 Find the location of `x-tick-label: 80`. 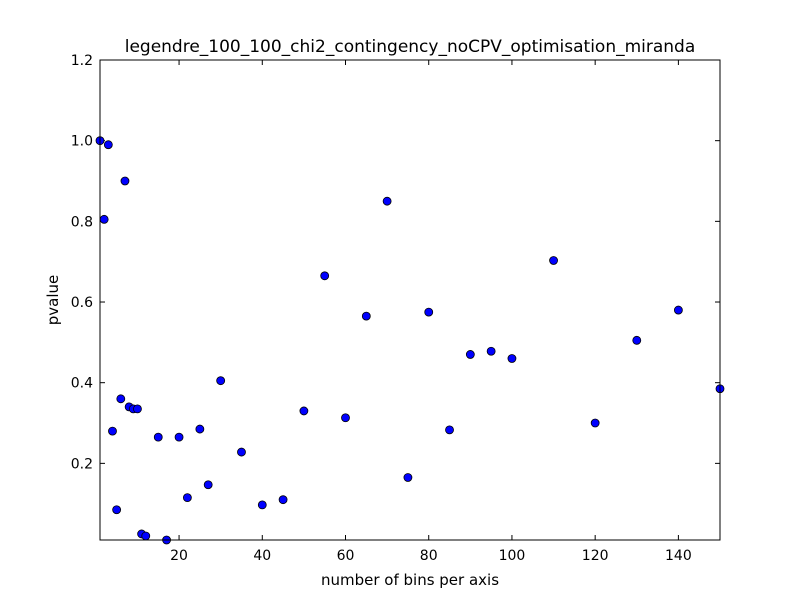

x-tick-label: 80 is located at coordinates (429, 556).